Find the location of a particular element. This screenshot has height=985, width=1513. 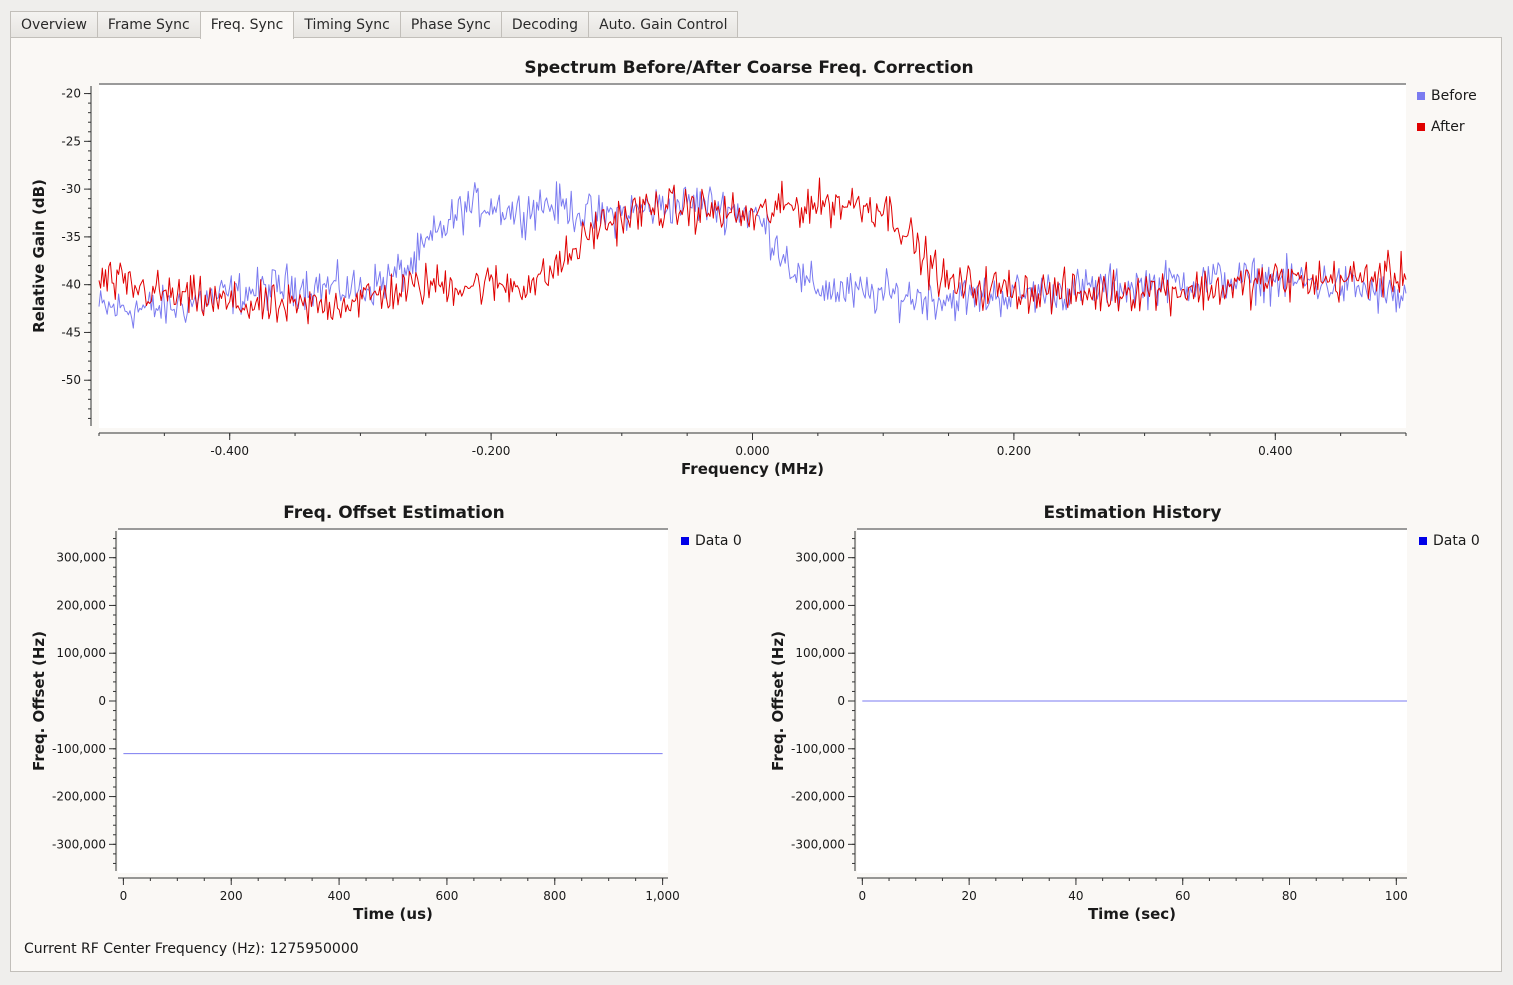

x-tick-label: 80 is located at coordinates (1289, 896).